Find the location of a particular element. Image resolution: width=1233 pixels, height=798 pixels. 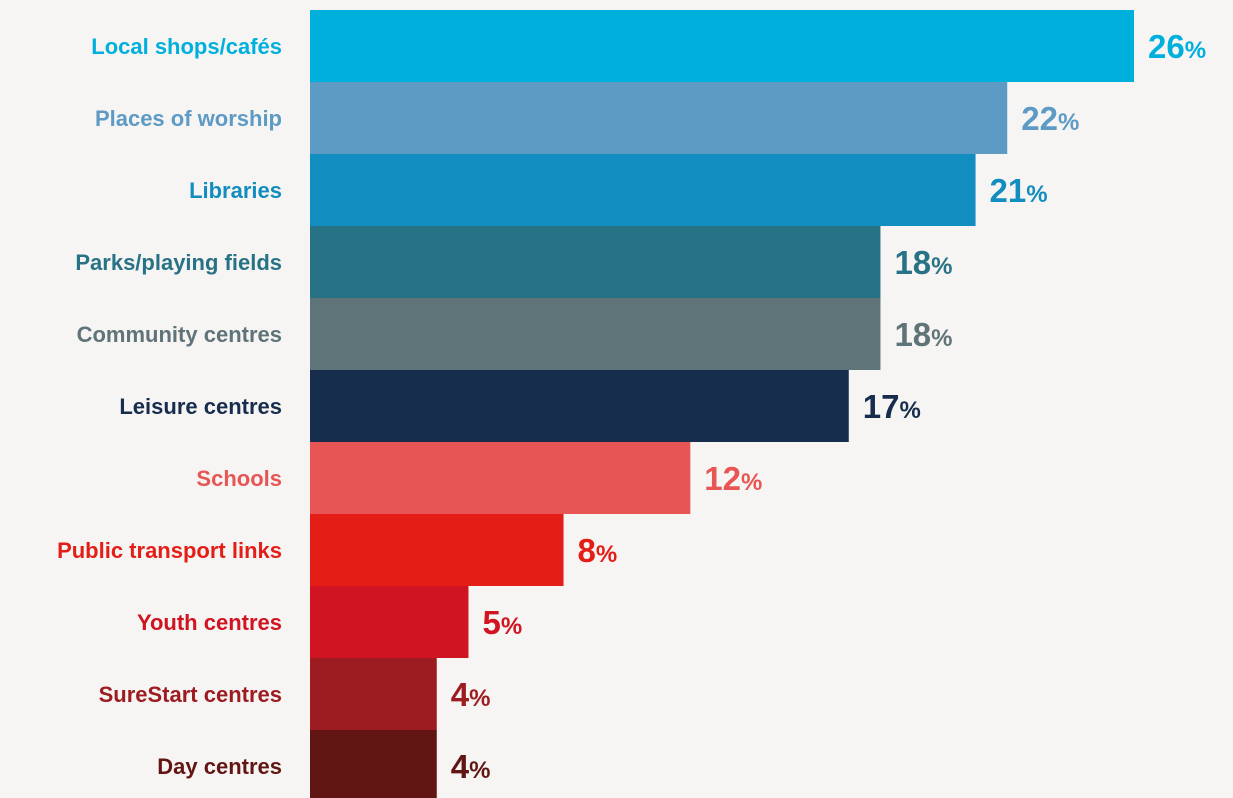

bar-day-centres is located at coordinates (373, 764).